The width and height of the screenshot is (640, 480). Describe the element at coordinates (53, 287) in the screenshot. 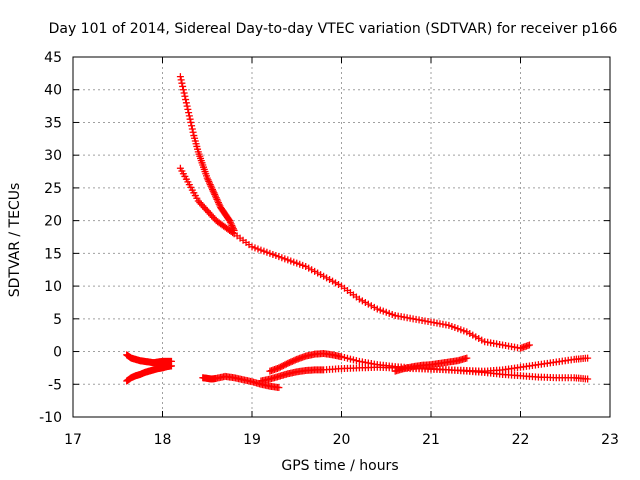

I see `y-tick-label: 10` at that location.